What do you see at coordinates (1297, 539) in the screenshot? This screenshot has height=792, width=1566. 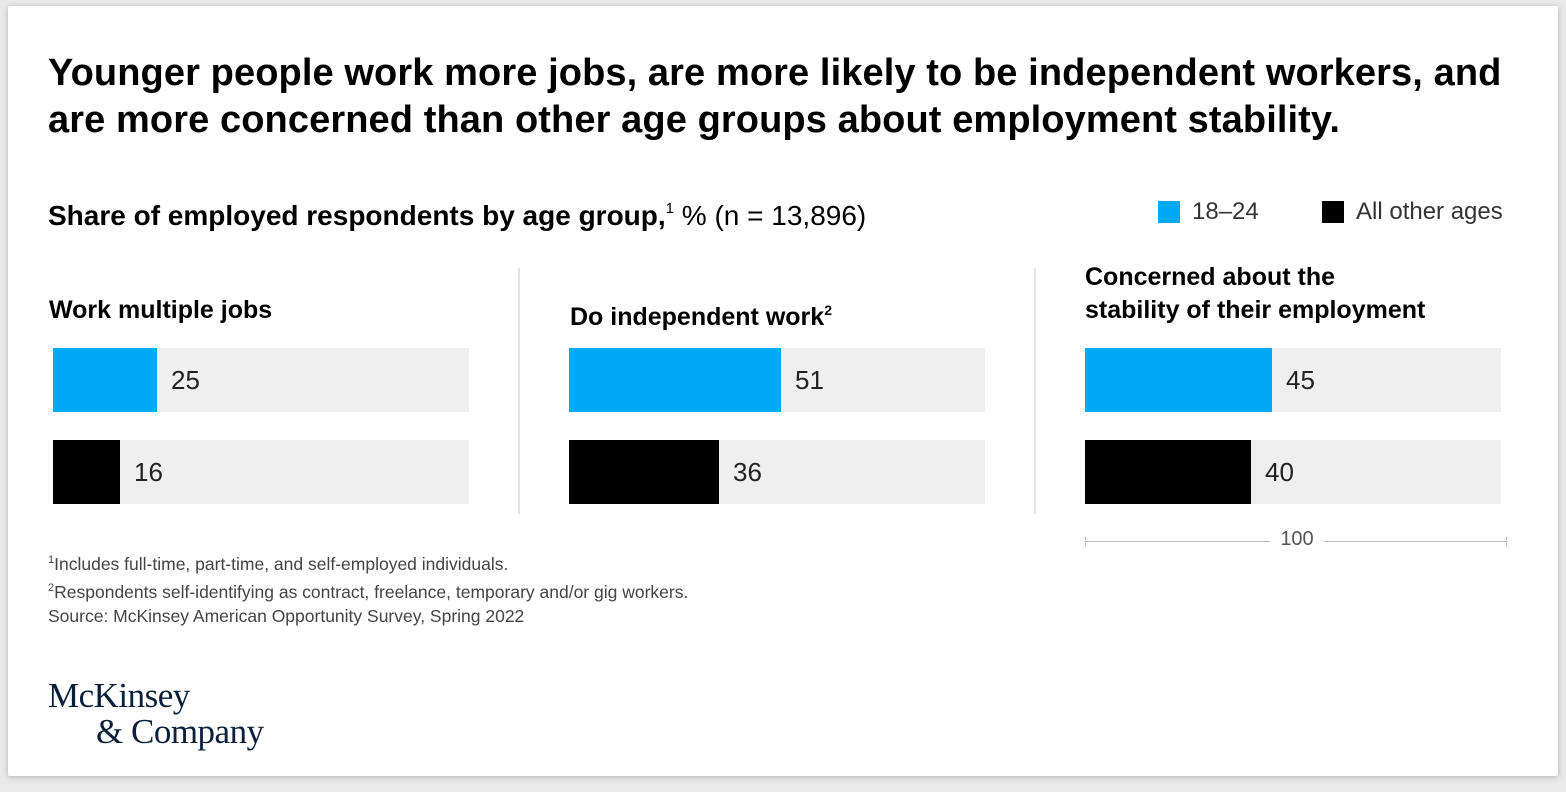 I see `scale-max-label: 100` at bounding box center [1297, 539].